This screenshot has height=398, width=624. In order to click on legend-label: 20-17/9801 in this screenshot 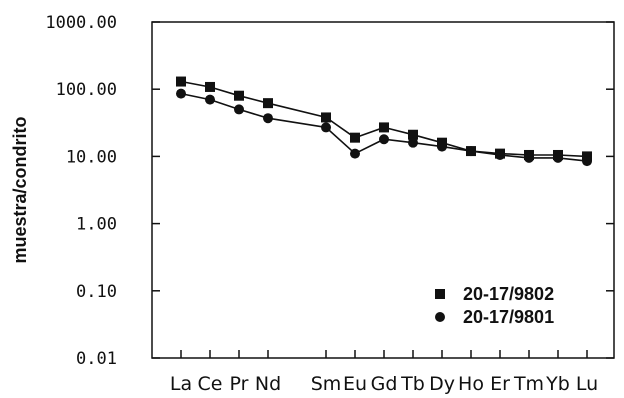, I will do `click(508, 317)`.